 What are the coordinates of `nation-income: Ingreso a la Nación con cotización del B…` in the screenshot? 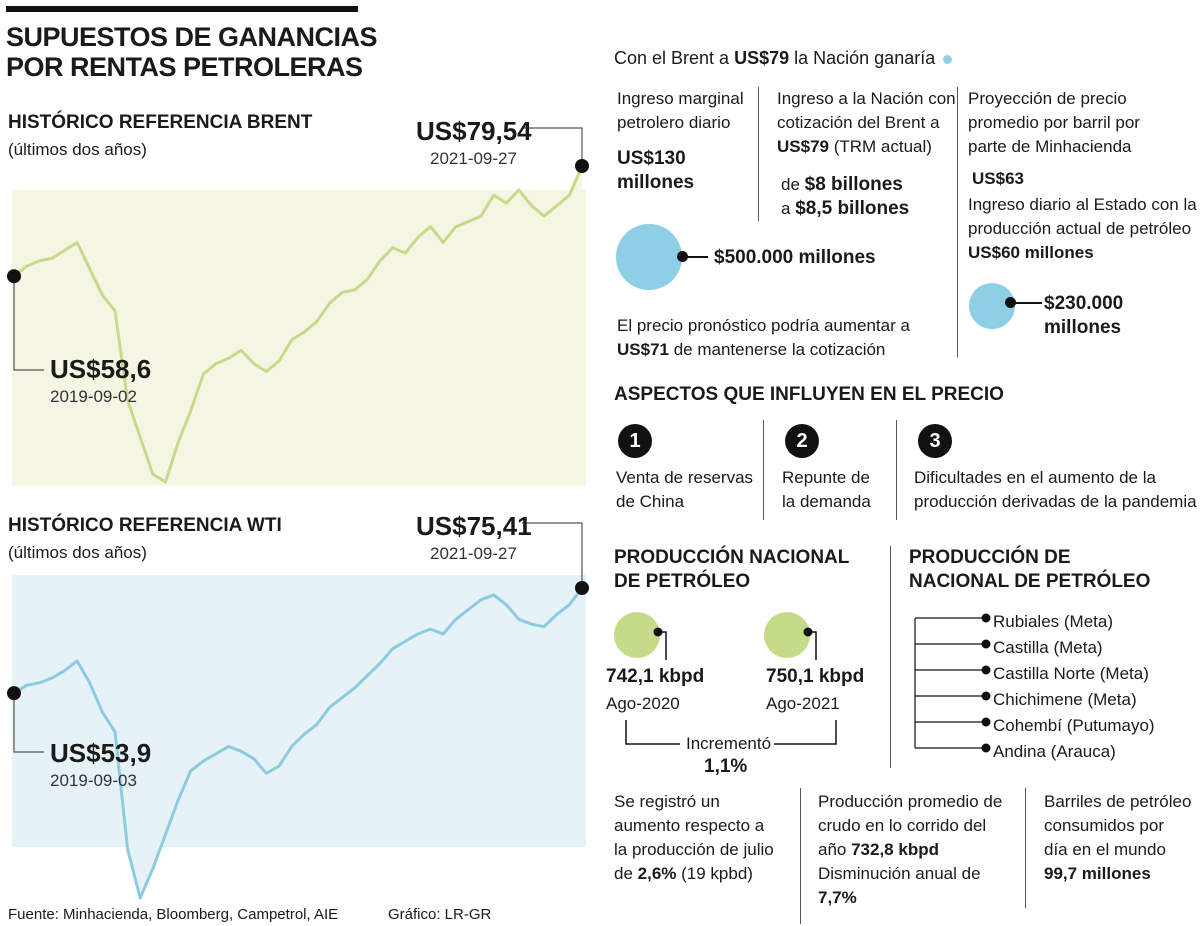 It's located at (866, 154).